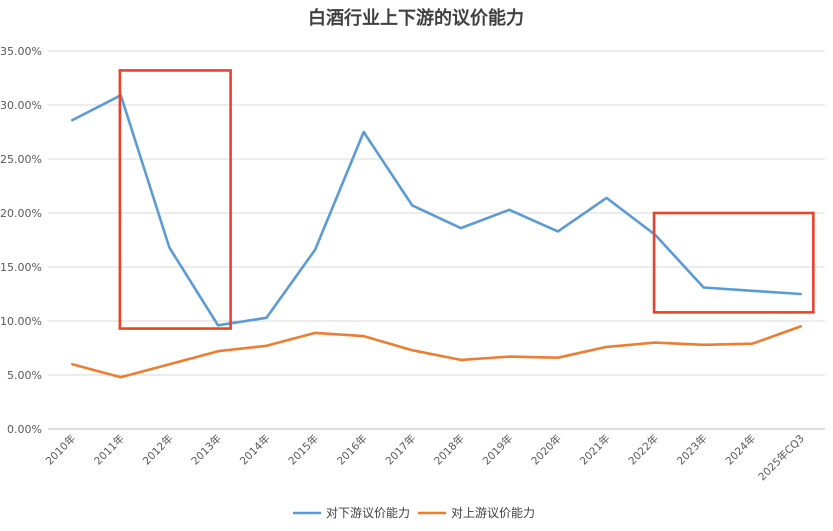 The width and height of the screenshot is (833, 531). I want to click on x-tick-label: 2012年, so click(158, 450).